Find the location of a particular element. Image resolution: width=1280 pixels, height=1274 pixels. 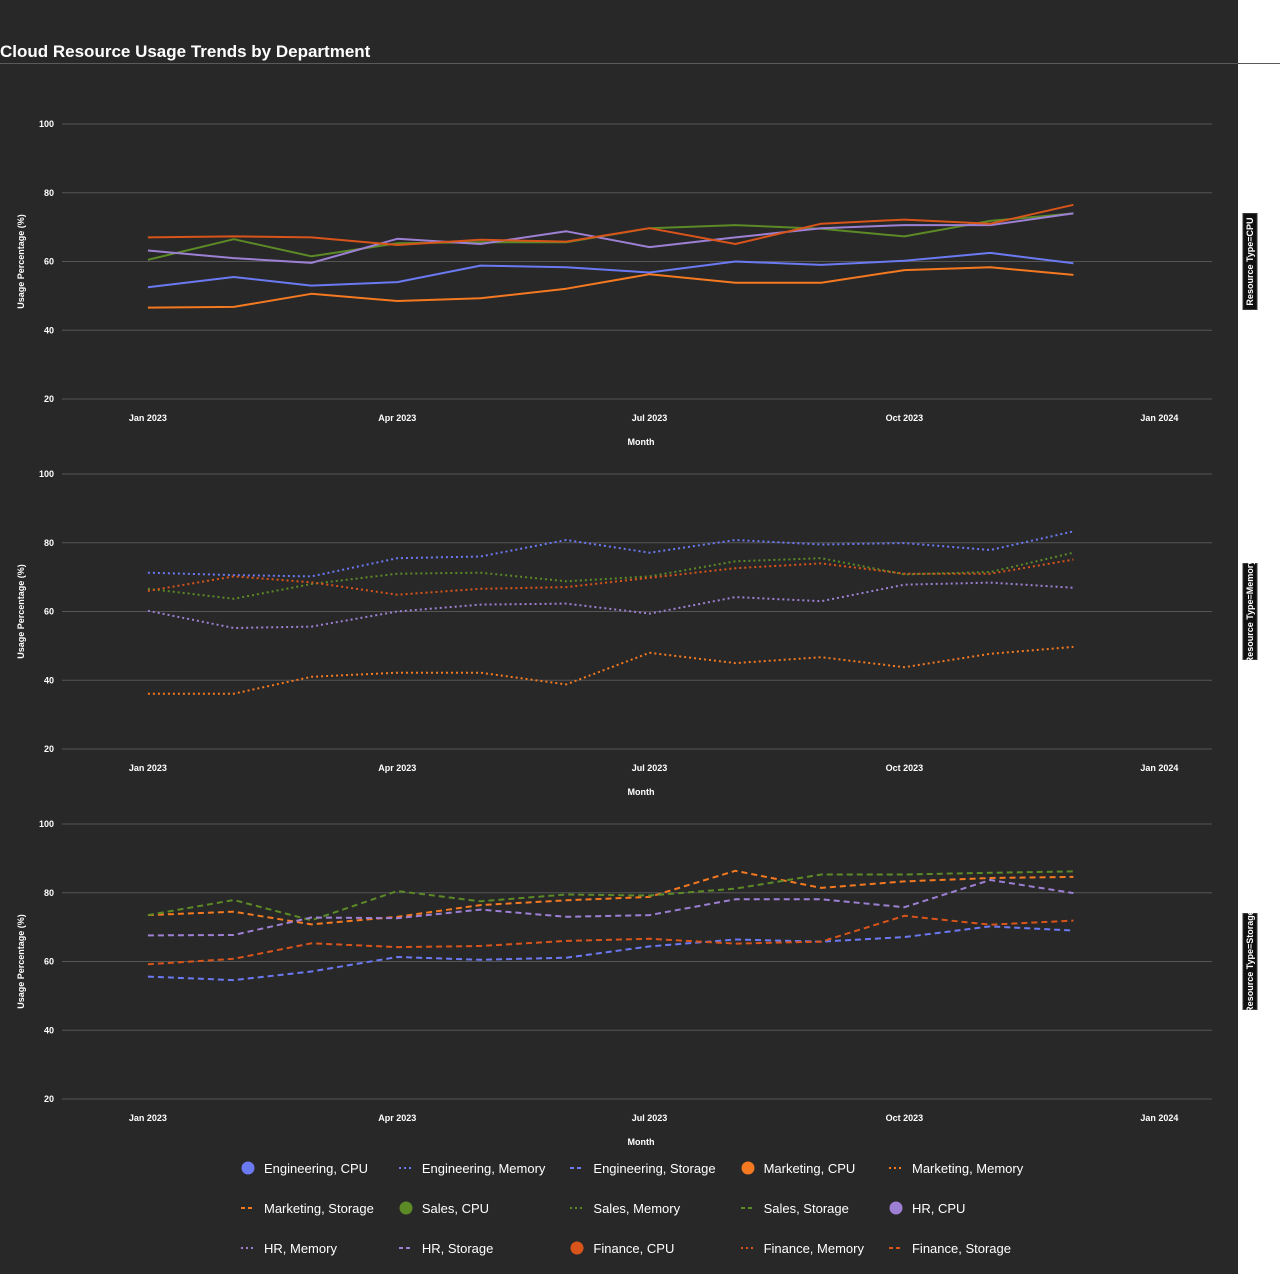

legend-item: Sales, Storage is located at coordinates (802, 1208).